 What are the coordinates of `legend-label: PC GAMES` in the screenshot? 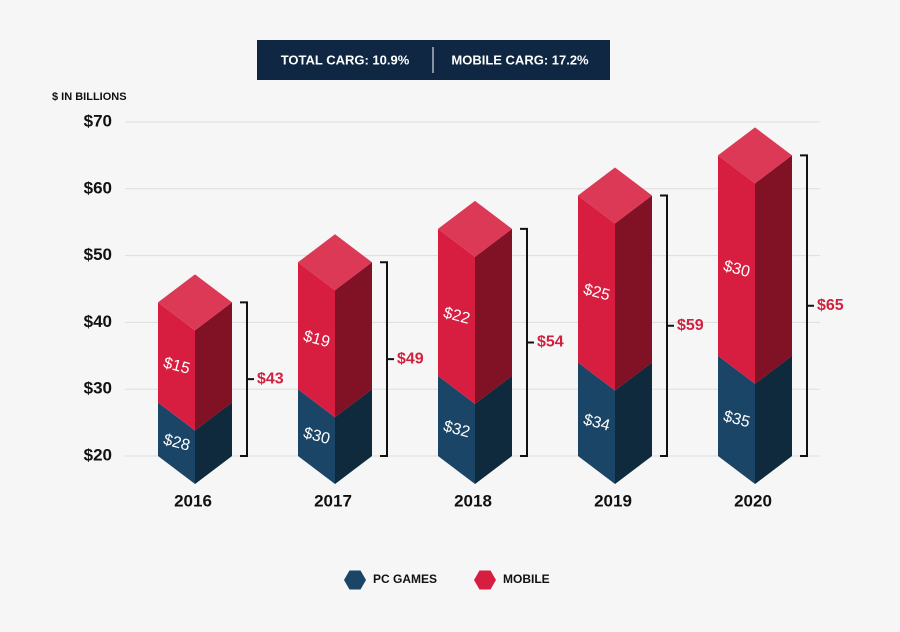 It's located at (405, 579).